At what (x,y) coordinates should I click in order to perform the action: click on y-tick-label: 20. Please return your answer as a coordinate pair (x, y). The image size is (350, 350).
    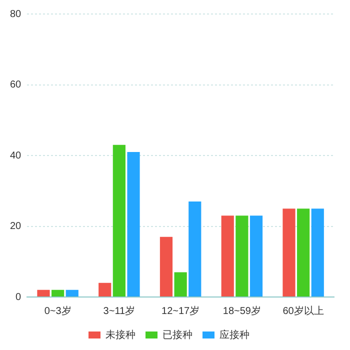
    Looking at the image, I should click on (16, 226).